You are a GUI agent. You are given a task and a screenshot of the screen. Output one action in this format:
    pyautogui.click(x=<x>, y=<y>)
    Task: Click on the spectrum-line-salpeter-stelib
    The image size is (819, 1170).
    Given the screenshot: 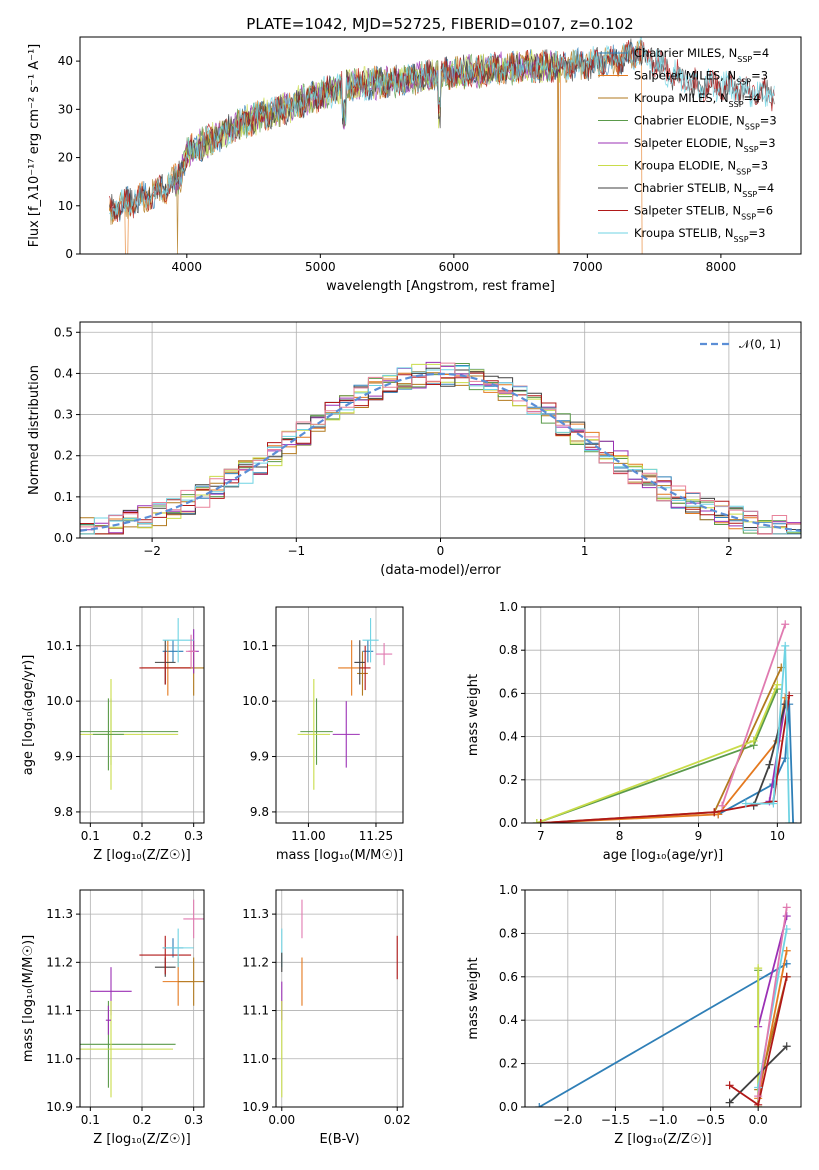 What is the action you would take?
    pyautogui.click(x=442, y=131)
    